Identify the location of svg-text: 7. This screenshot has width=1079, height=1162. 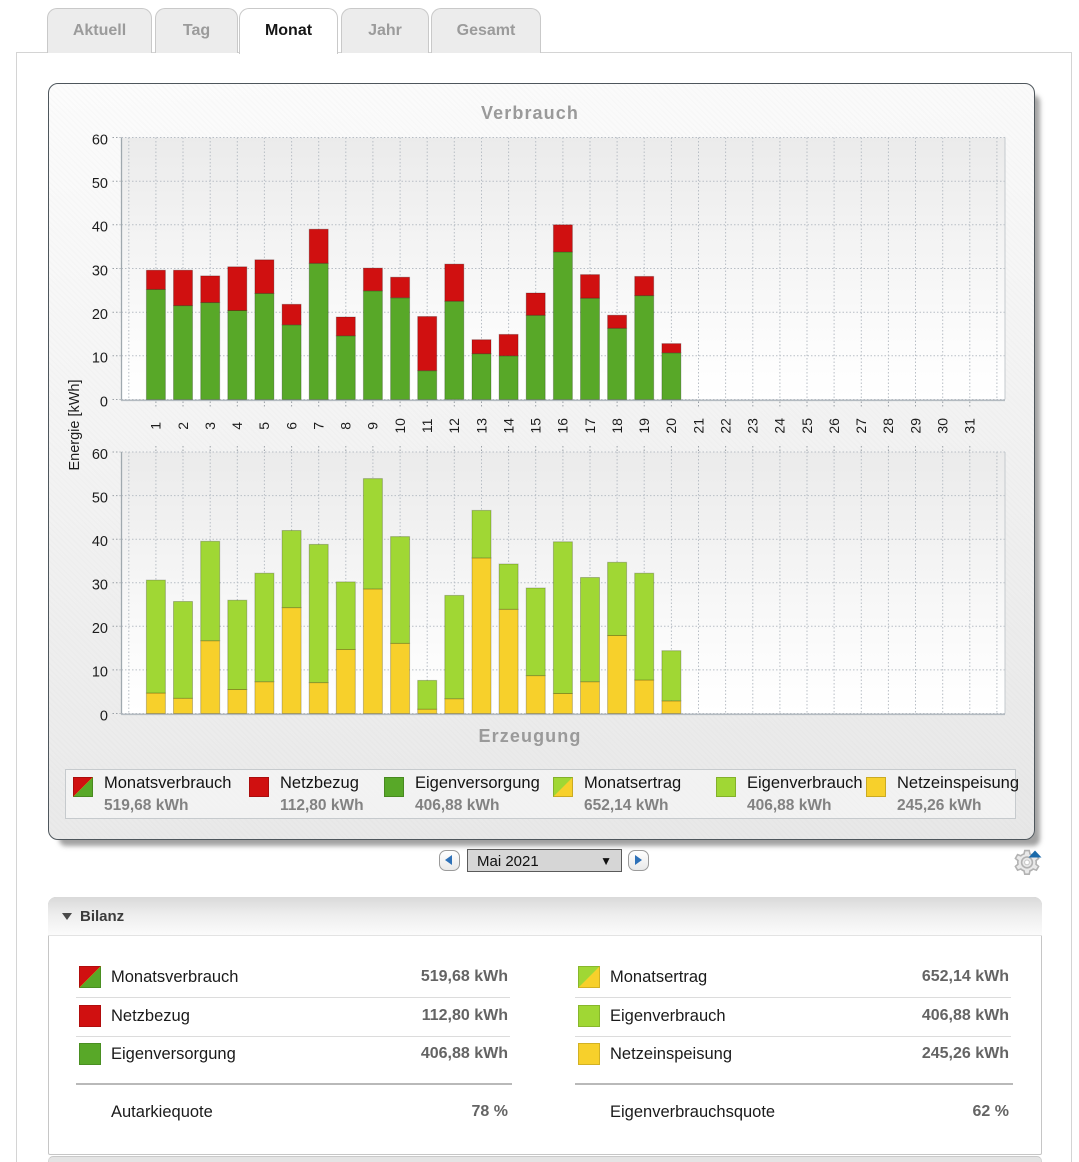
(319, 426).